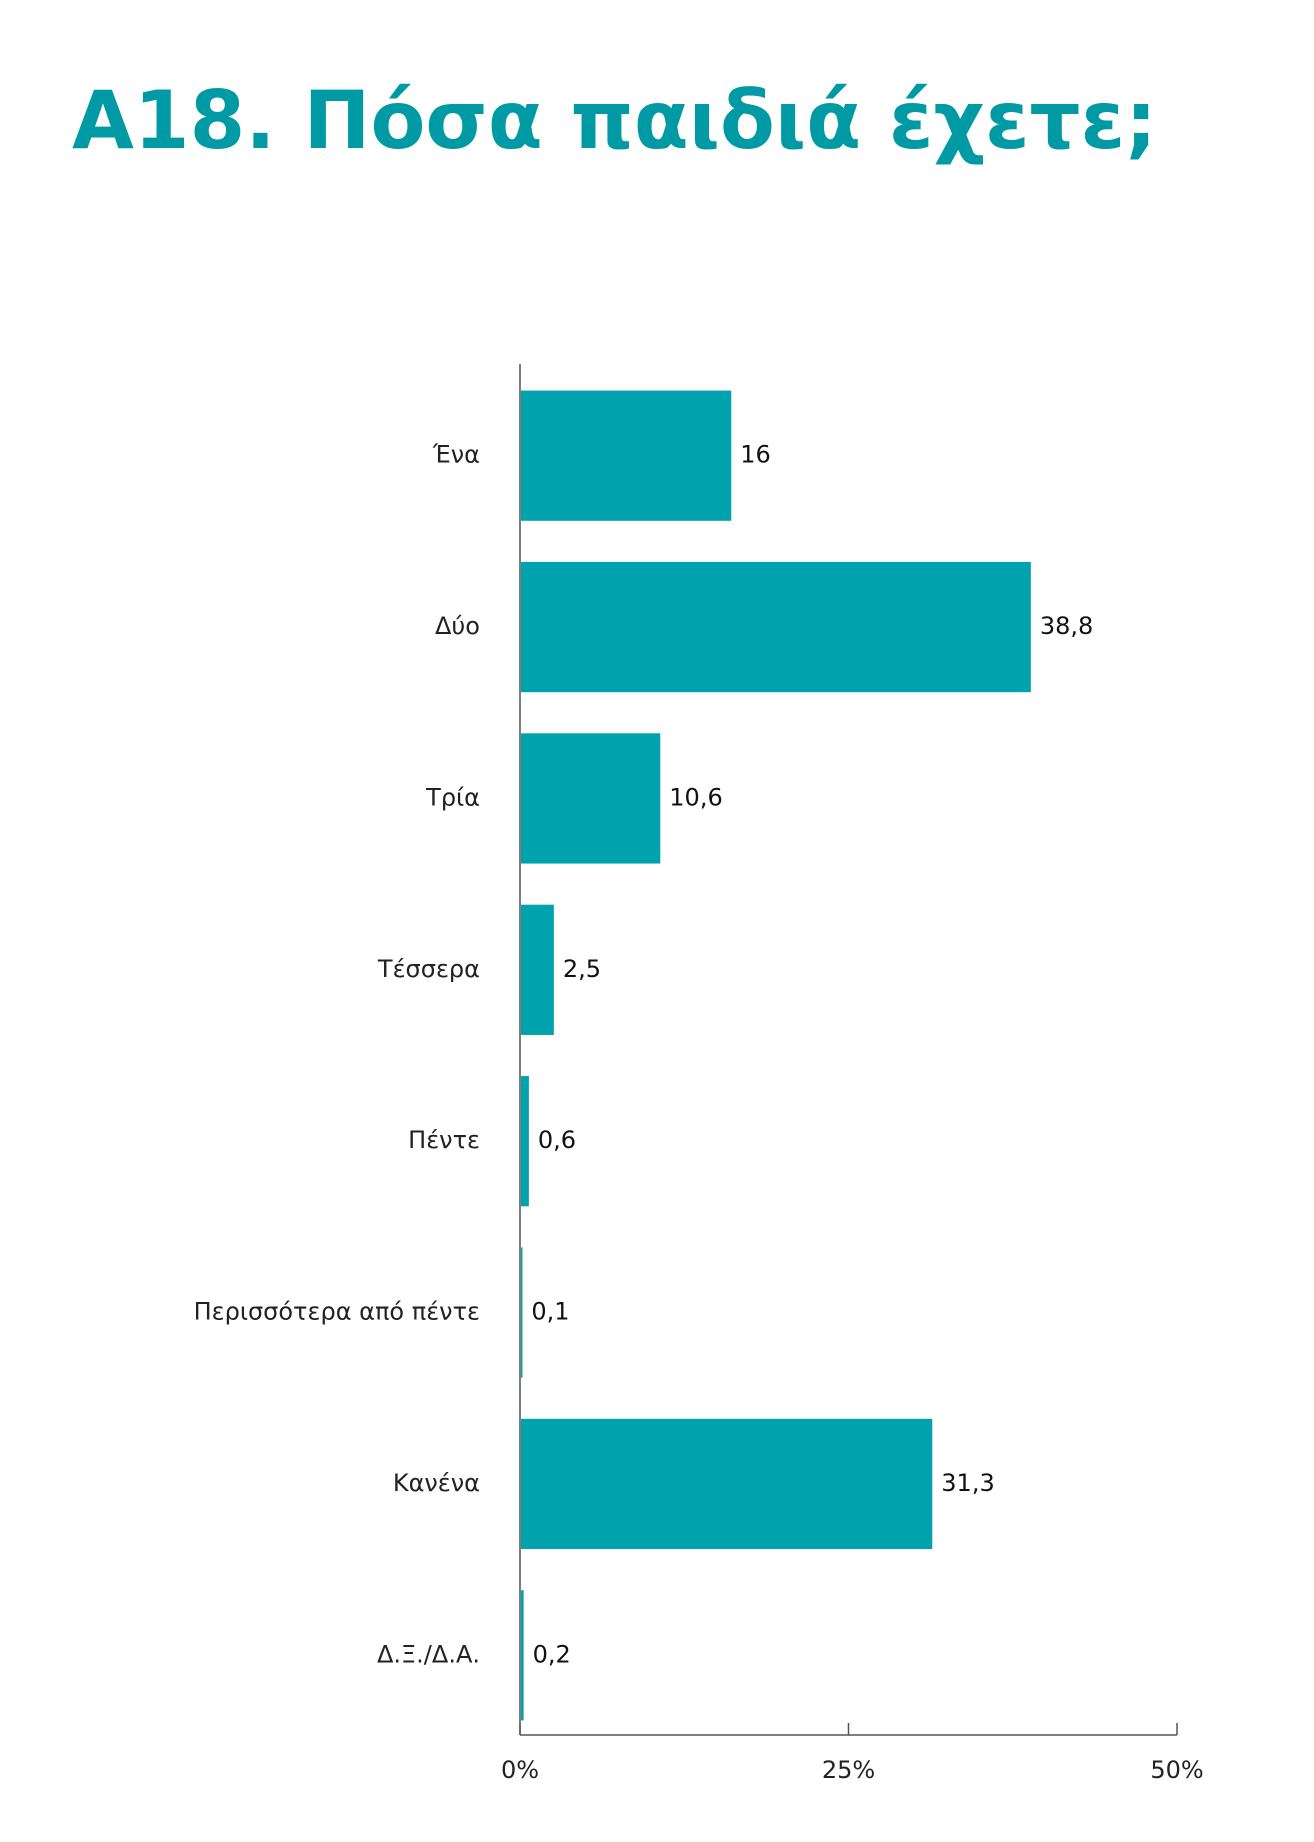 Image resolution: width=1314 pixels, height=1842 pixels. Describe the element at coordinates (452, 797) in the screenshot. I see `y-tick-label: Τρία` at that location.